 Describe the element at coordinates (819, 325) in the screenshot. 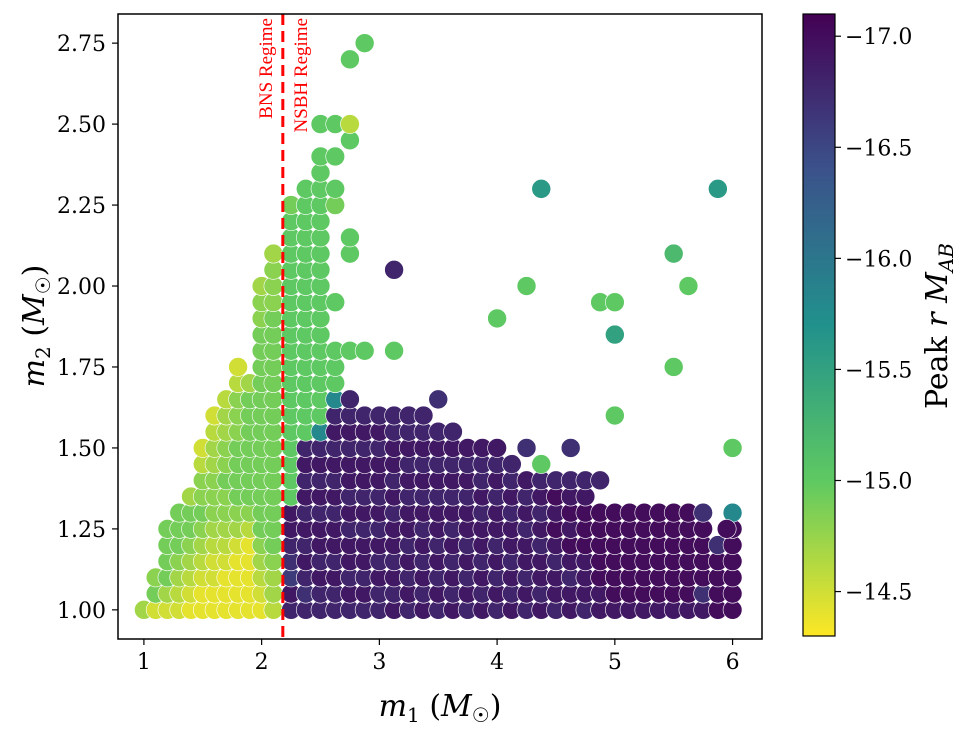

I see `colorbar` at that location.